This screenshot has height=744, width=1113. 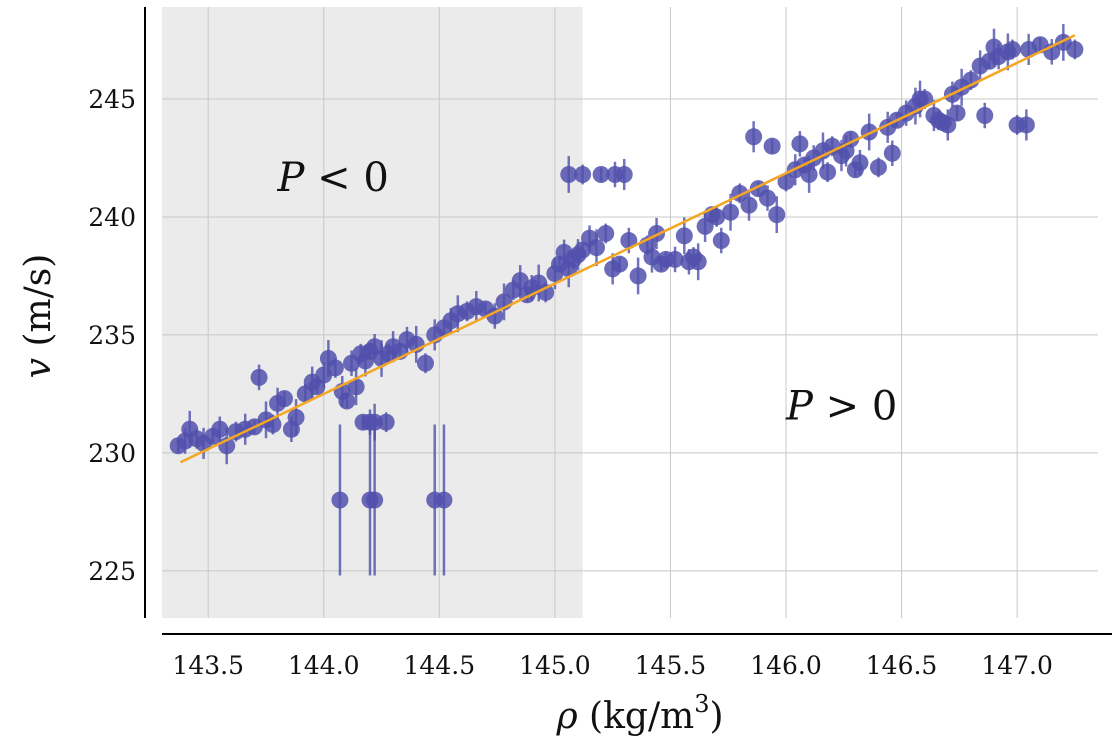 I want to click on x-tick-label: 145.5, so click(x=671, y=665).